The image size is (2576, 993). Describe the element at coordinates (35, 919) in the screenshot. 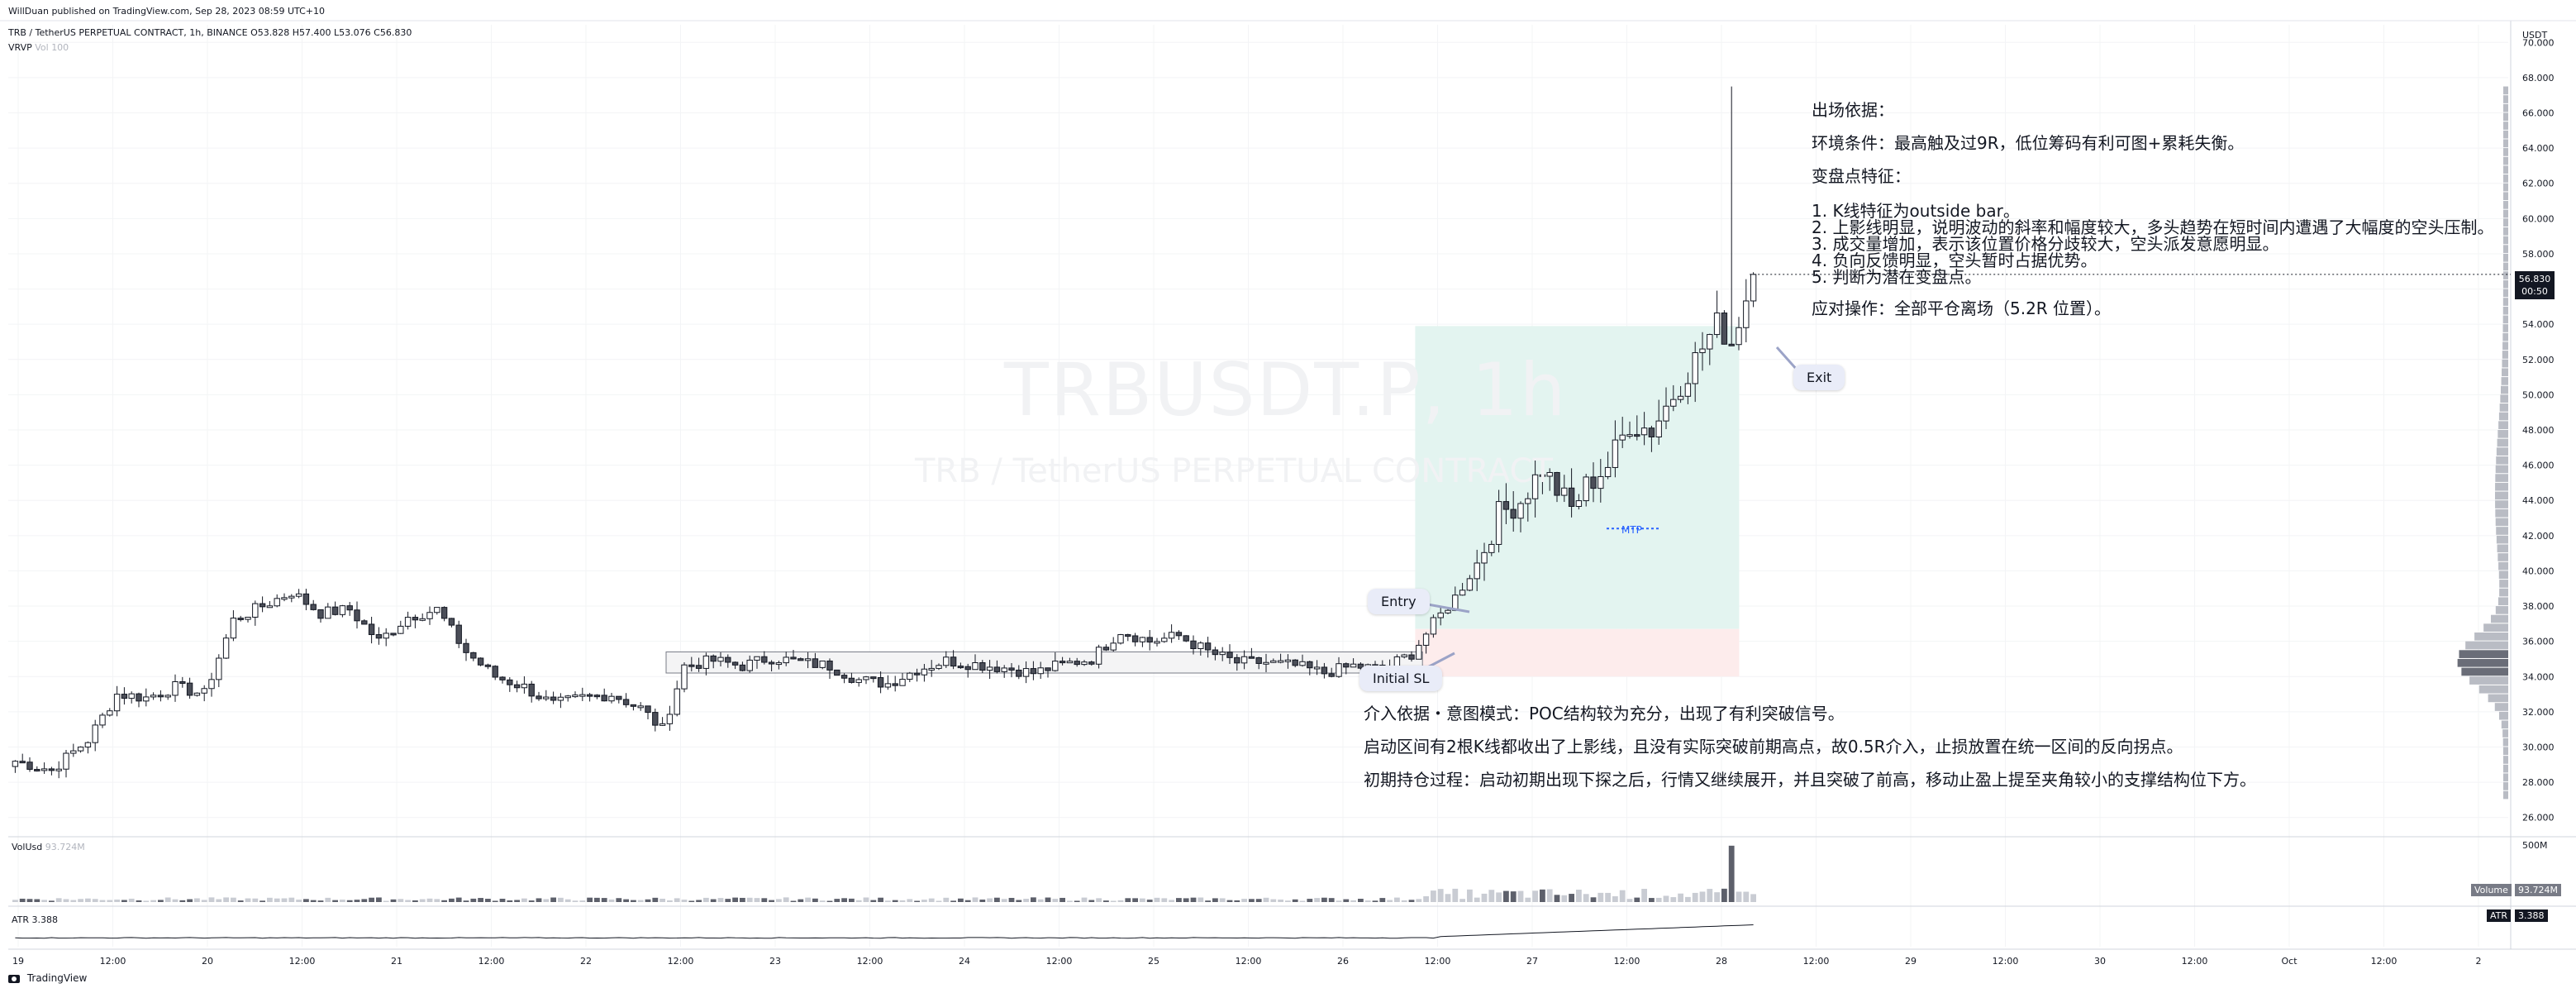

I see `atr-pane-label: ATR 3.388` at that location.